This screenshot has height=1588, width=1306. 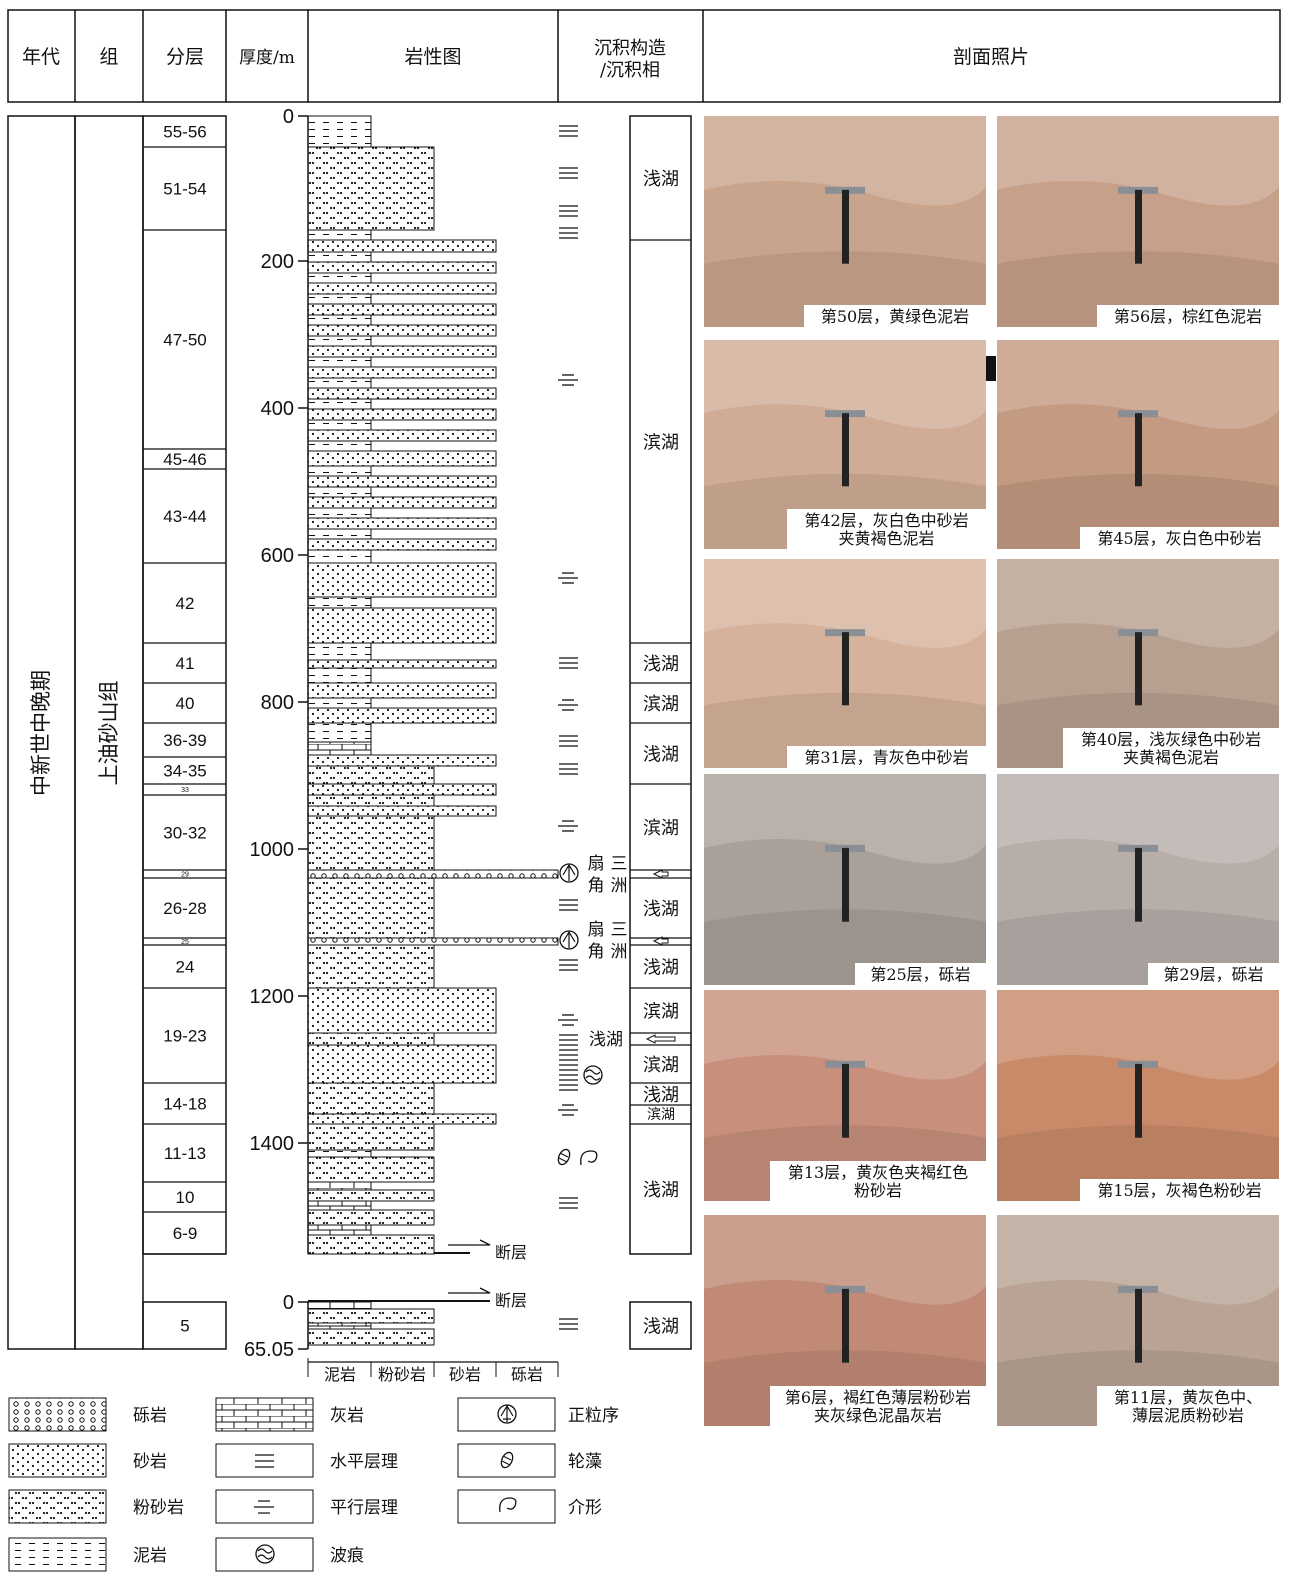 I want to click on lithology-axis: 泥岩 粉砂岩 砂岩 砾岩, so click(x=433, y=1371).